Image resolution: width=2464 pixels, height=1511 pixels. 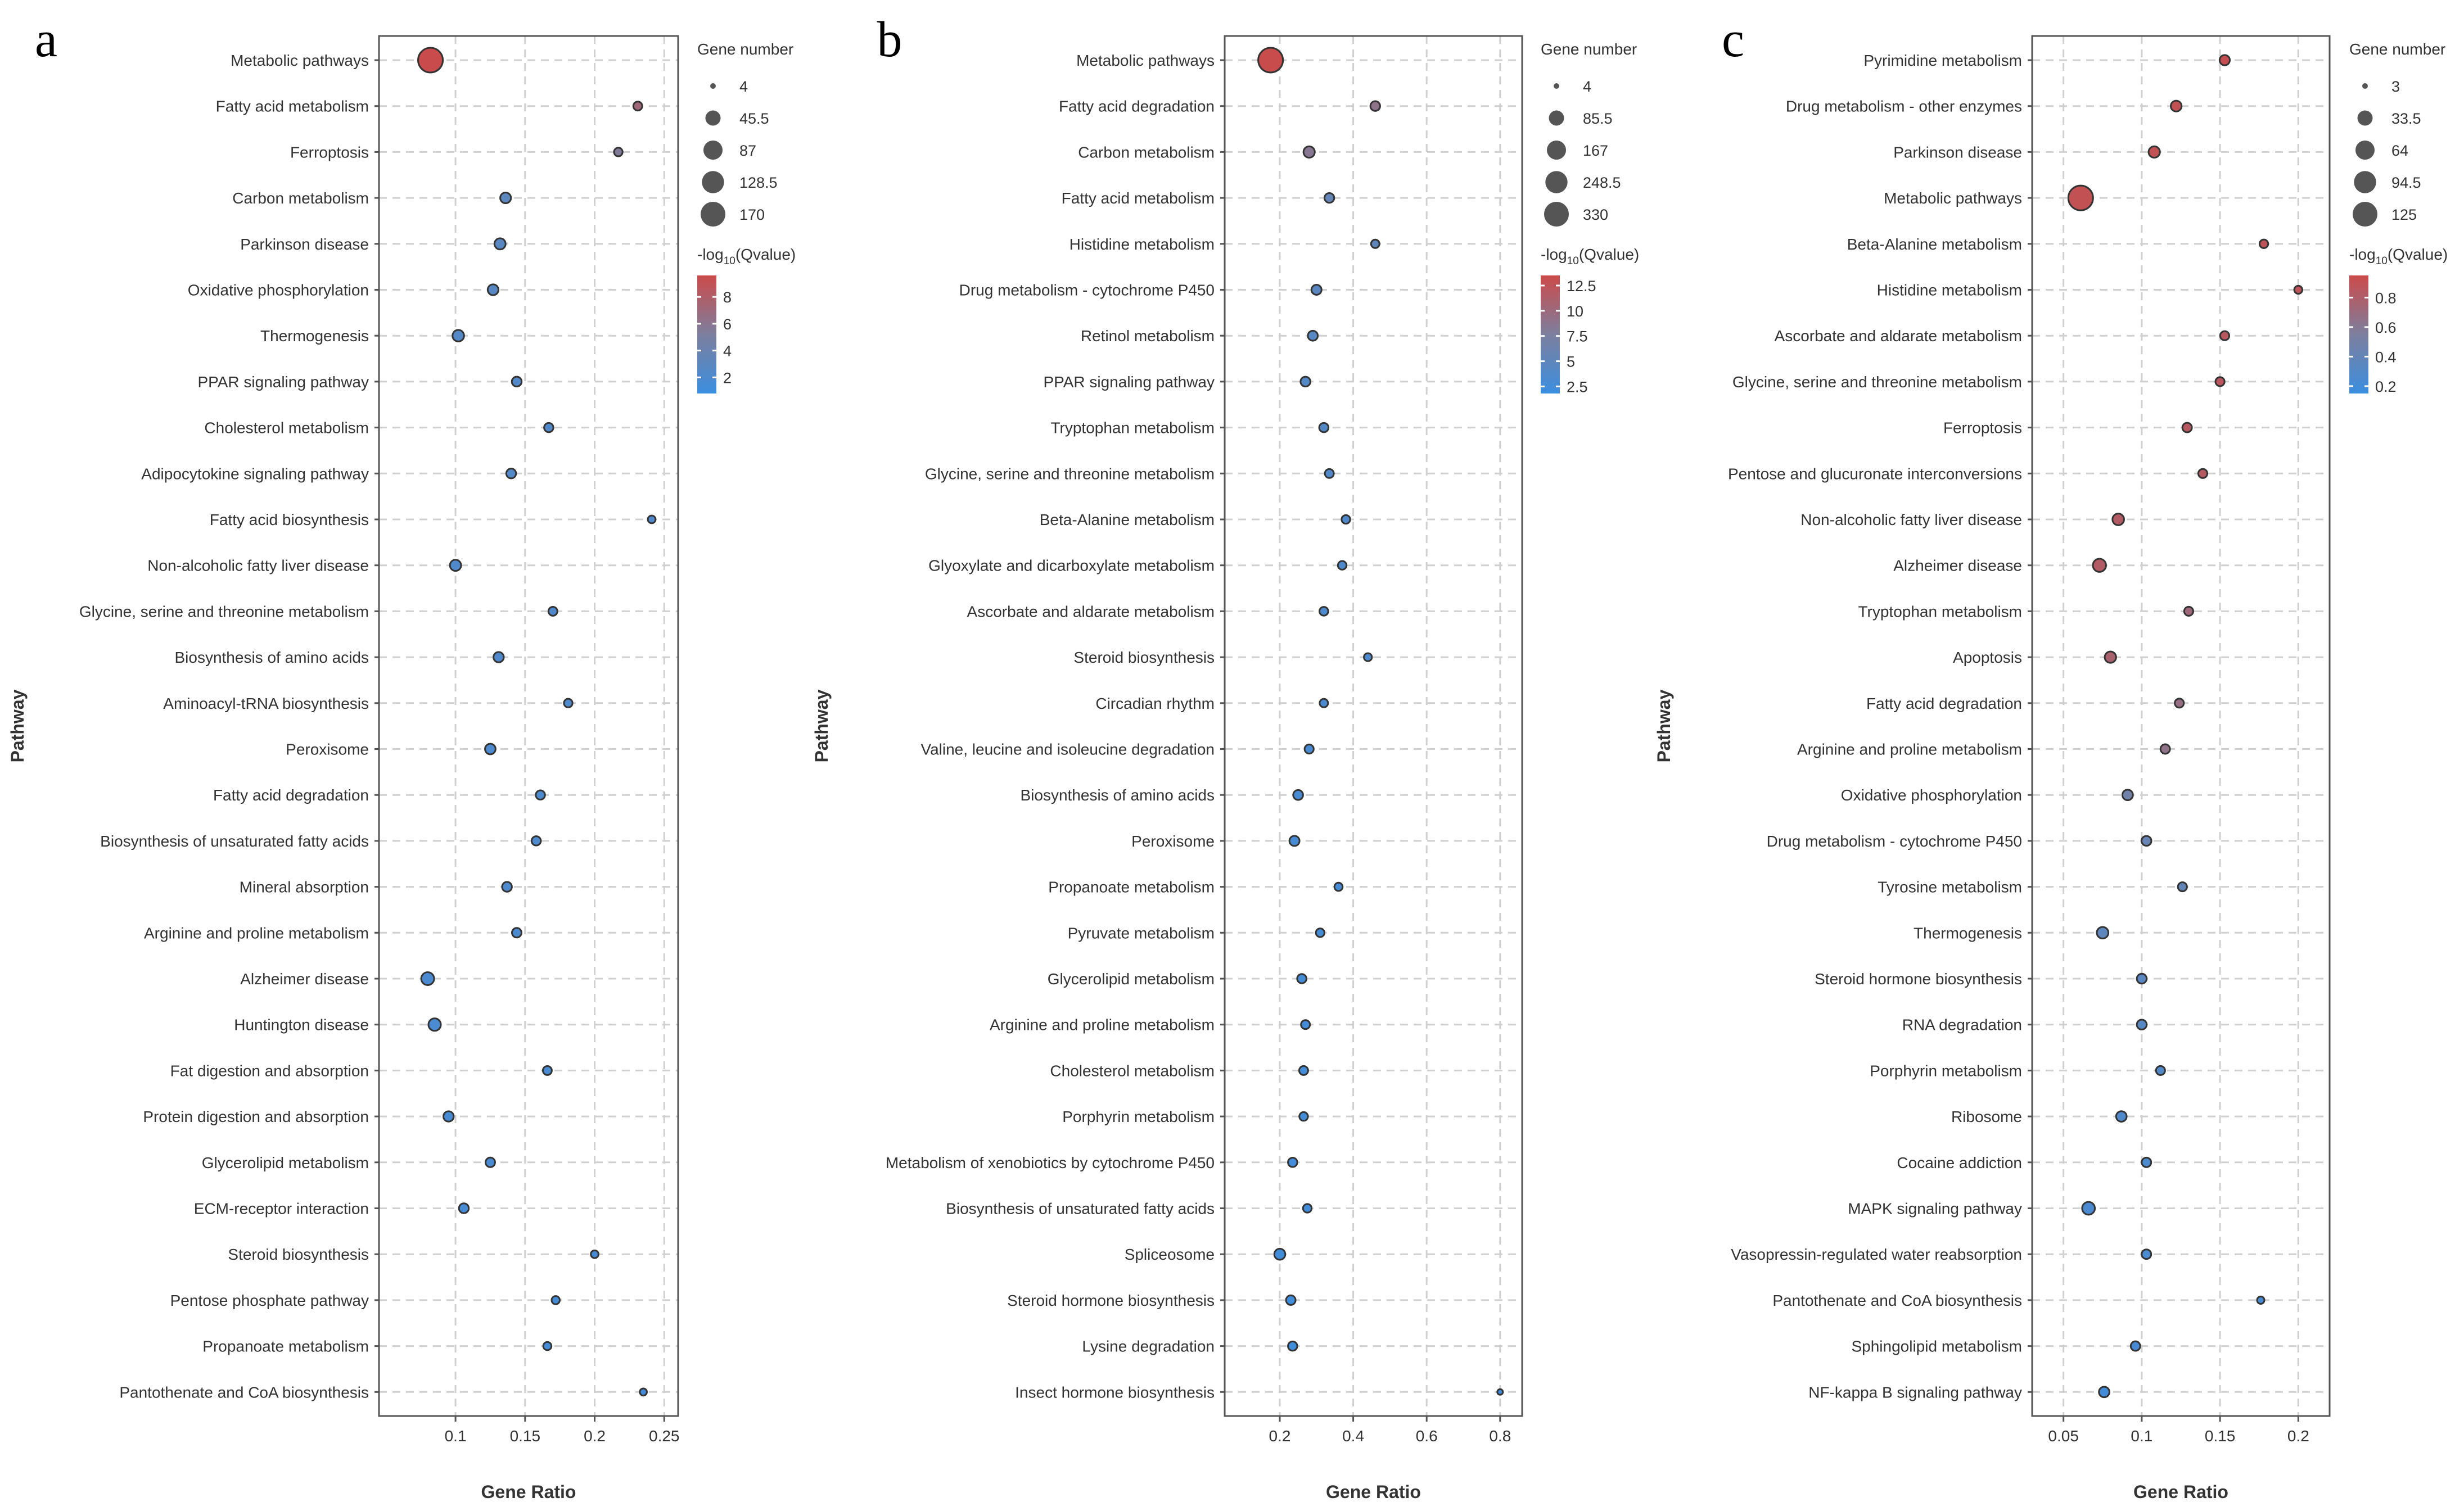 What do you see at coordinates (1138, 198) in the screenshot?
I see `pathway-label: Fatty acid metabolism` at bounding box center [1138, 198].